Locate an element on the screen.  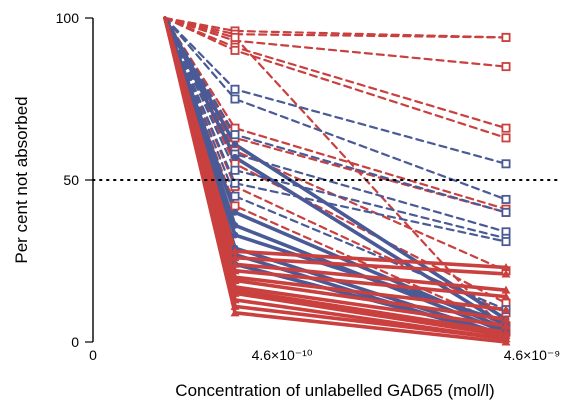
y-tick-label: 0 is located at coordinates (75, 342).